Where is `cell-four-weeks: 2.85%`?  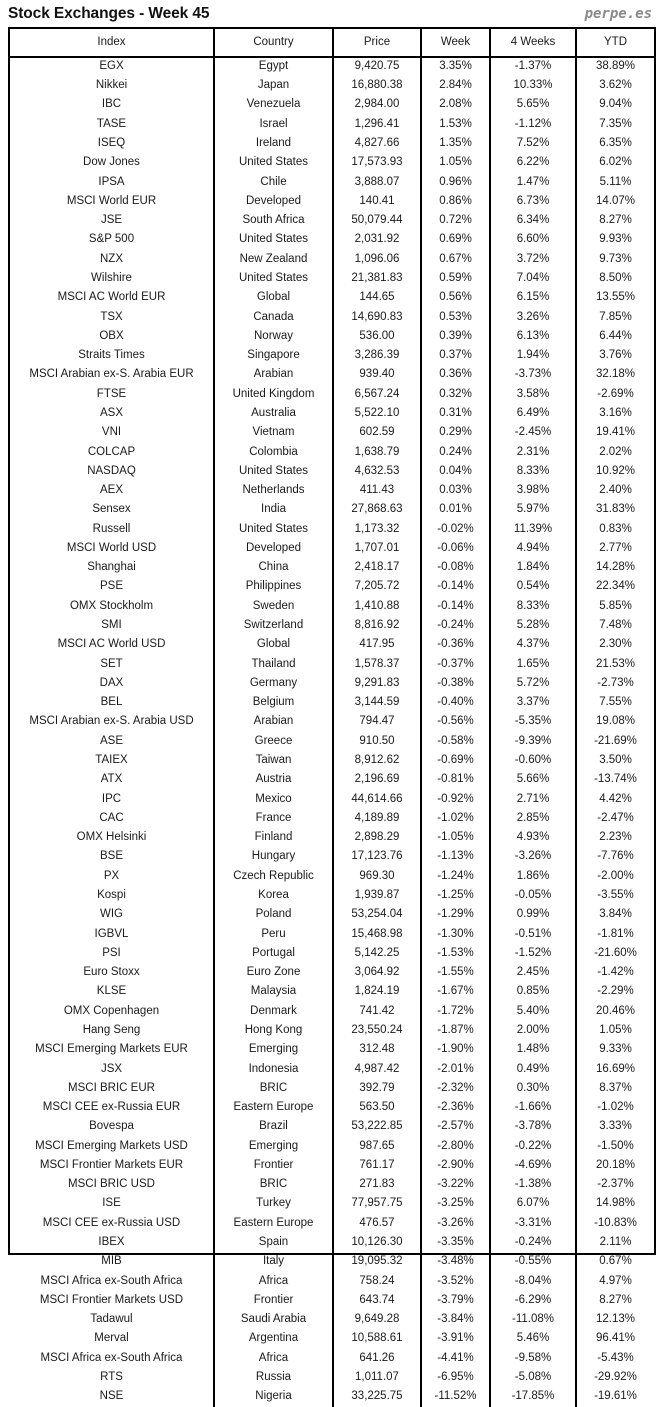 cell-four-weeks: 2.85% is located at coordinates (533, 818).